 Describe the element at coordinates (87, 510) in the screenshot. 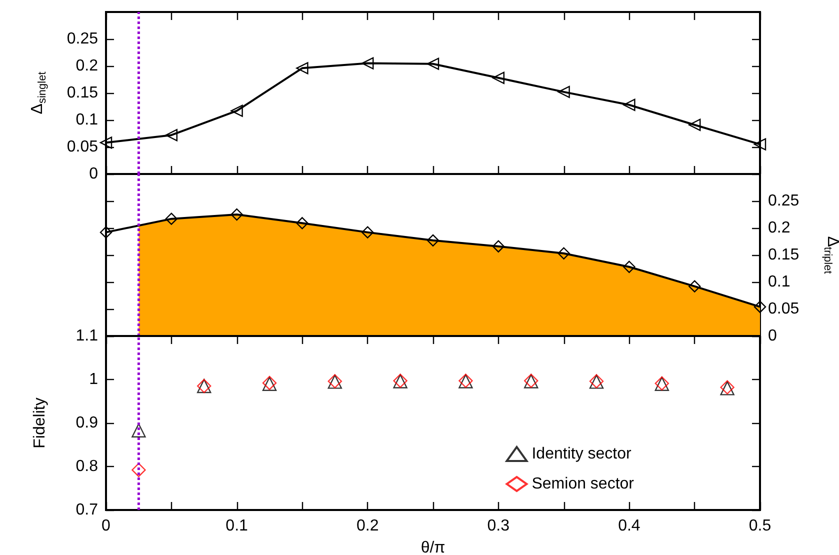

I see `y-tick-label: 0.7` at that location.